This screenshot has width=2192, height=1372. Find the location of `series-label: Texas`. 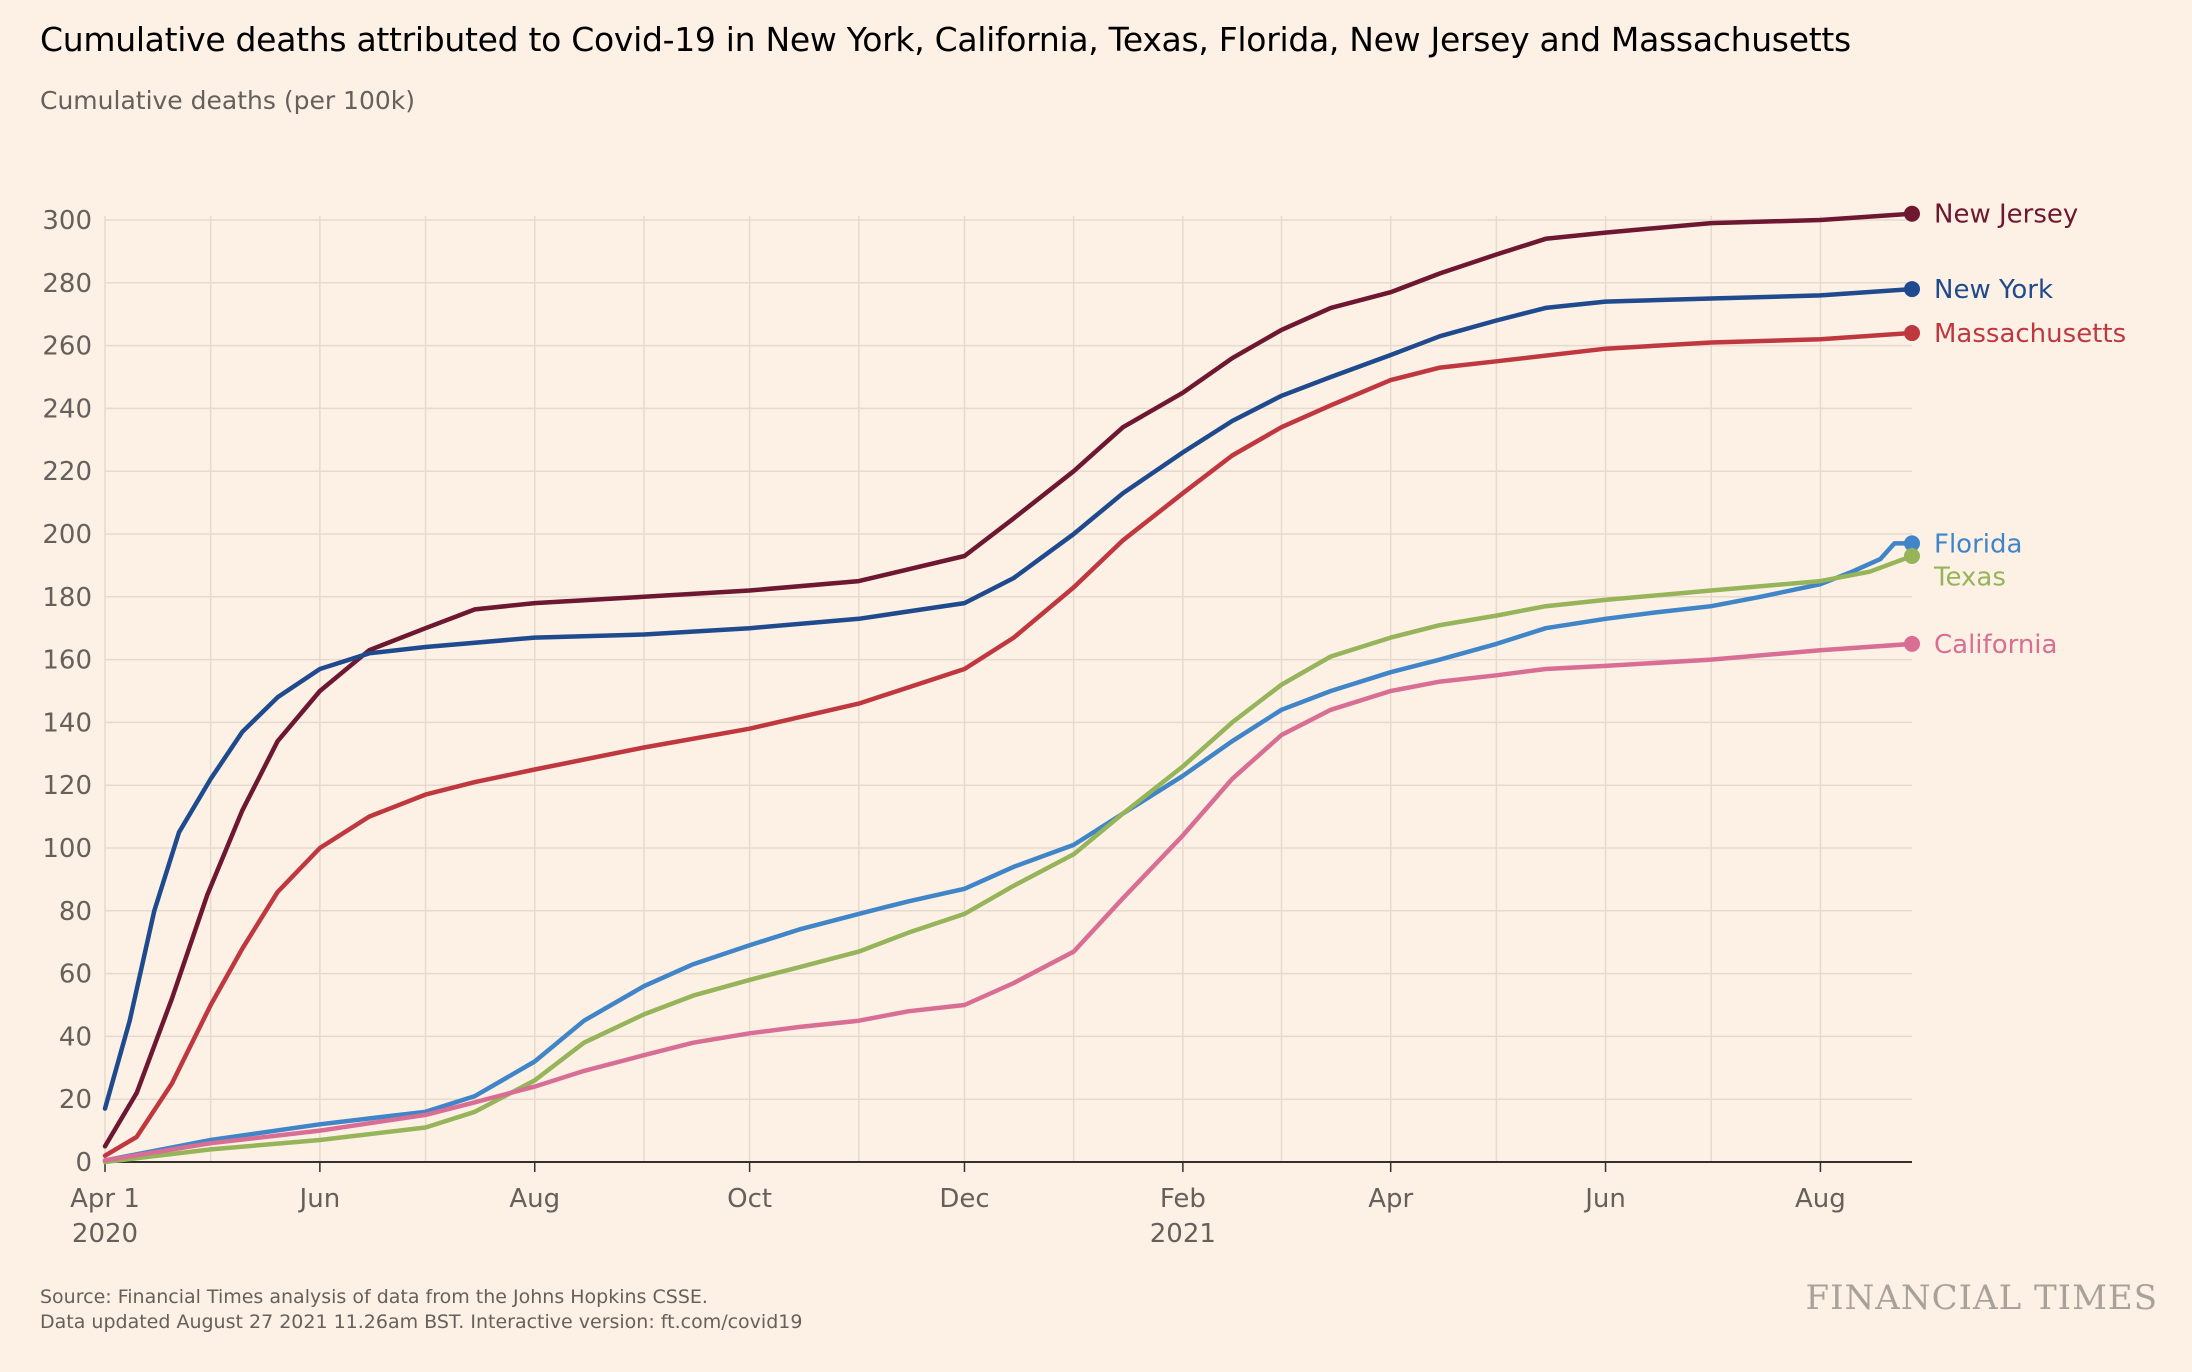

series-label: Texas is located at coordinates (1969, 577).